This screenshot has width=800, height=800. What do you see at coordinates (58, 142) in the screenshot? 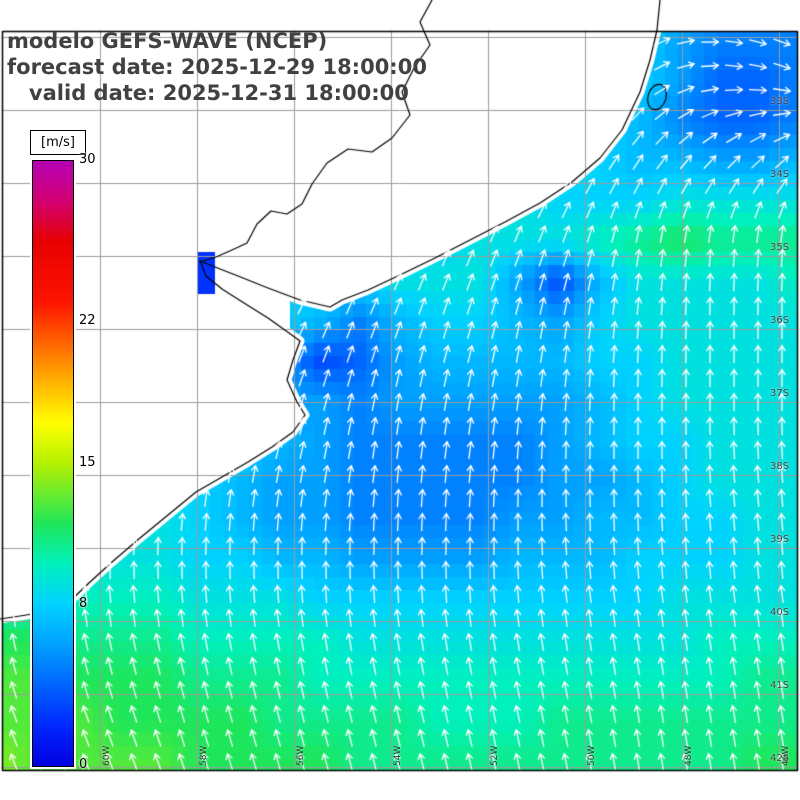
I see `colorbar-unit-label: [m/s]` at bounding box center [58, 142].